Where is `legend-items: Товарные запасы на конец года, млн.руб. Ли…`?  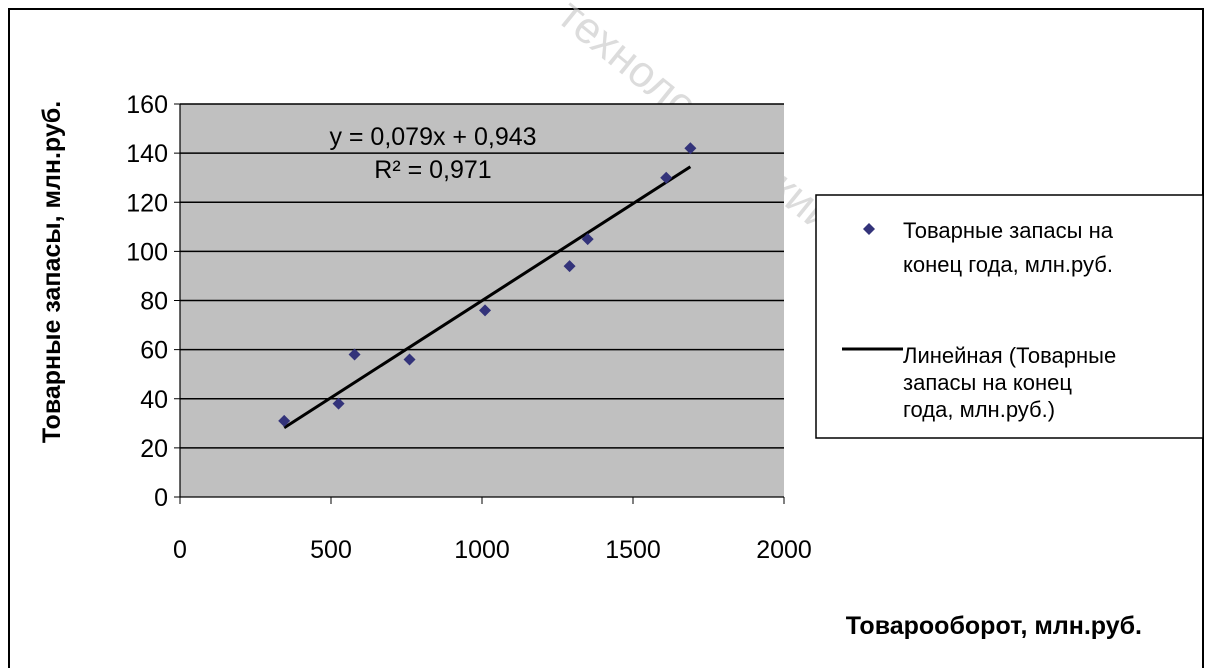
legend-items: Товарные запасы на конец года, млн.руб. Ли… is located at coordinates (979, 320).